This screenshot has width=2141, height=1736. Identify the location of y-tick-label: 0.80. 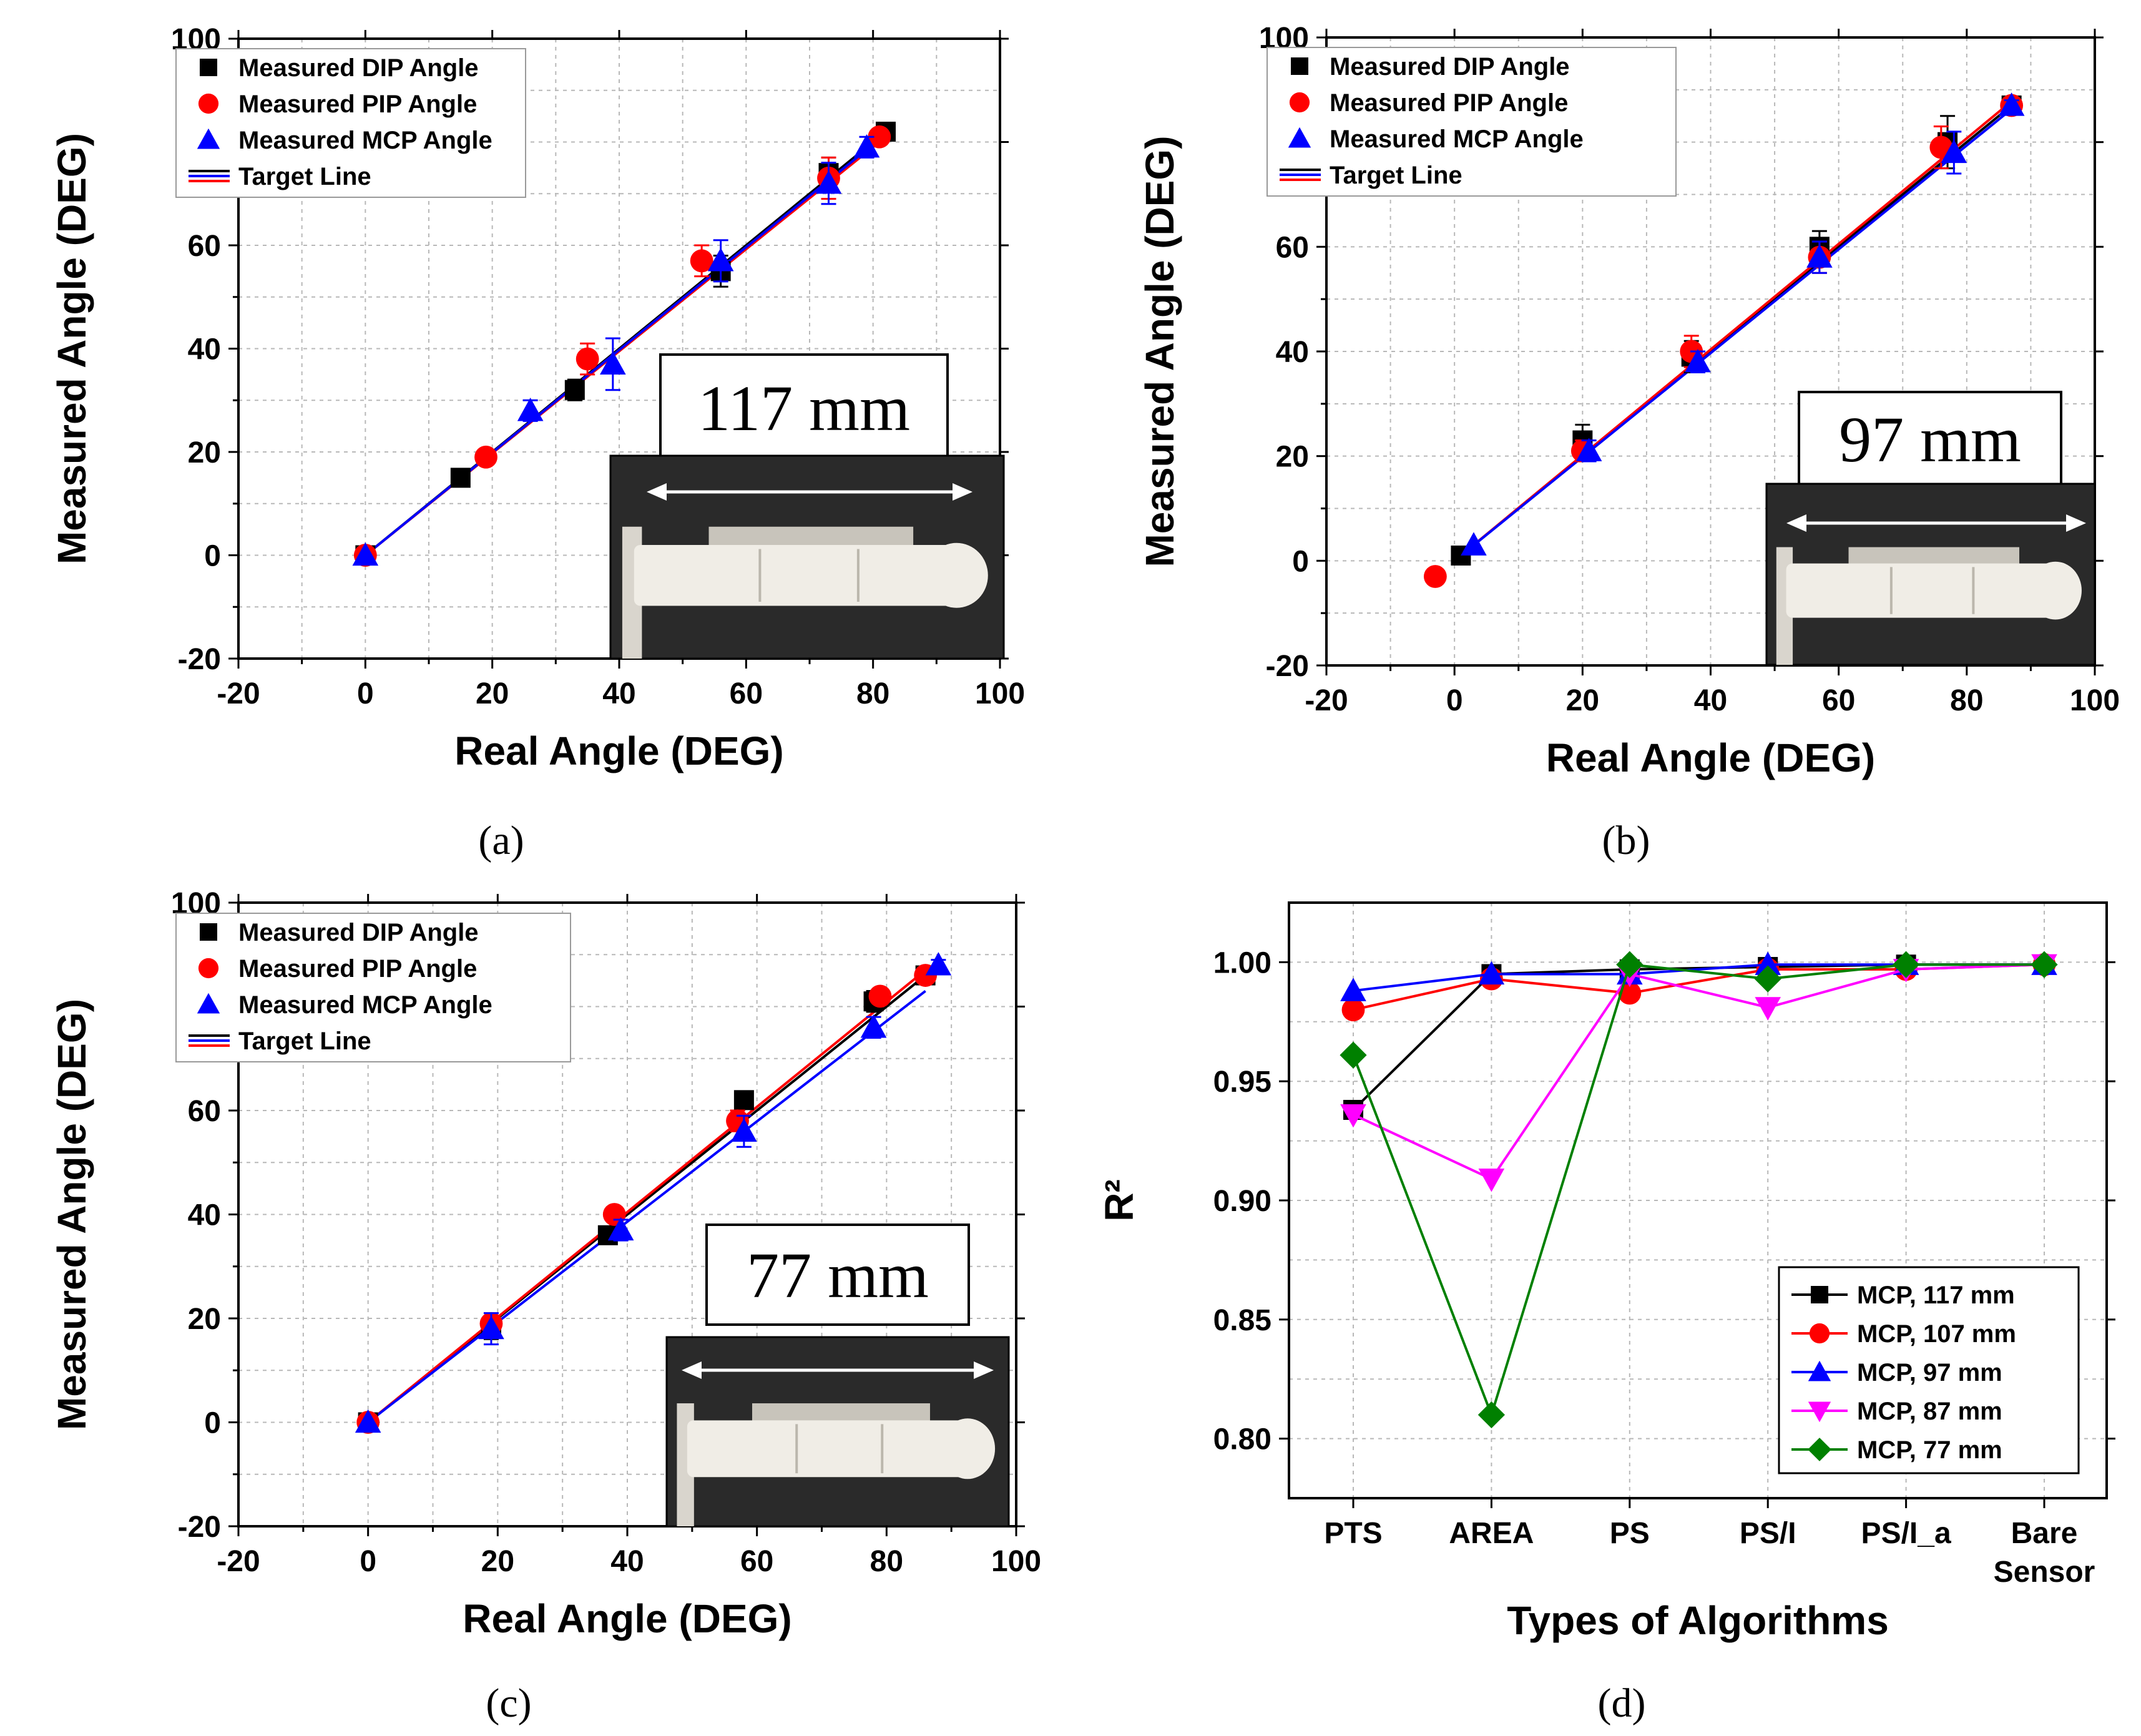
(1242, 1439).